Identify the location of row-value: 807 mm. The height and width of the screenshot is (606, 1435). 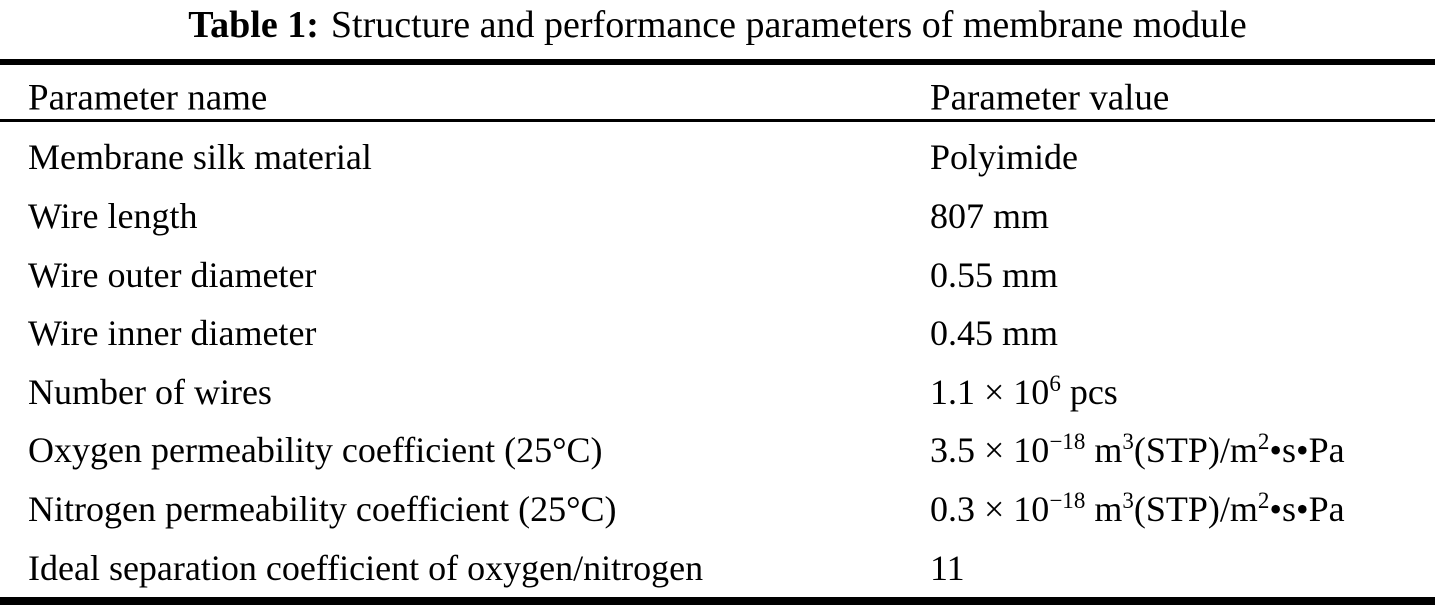
(990, 215).